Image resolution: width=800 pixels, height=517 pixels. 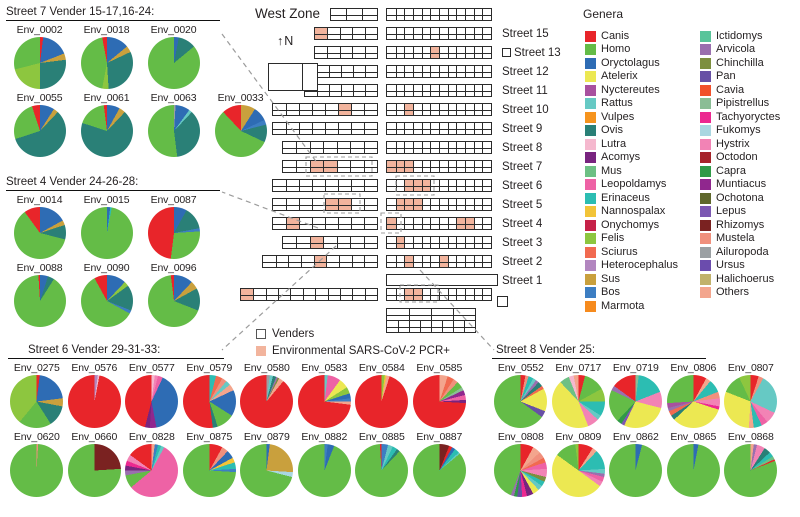 I want to click on street-label: Street 7, so click(x=522, y=166).